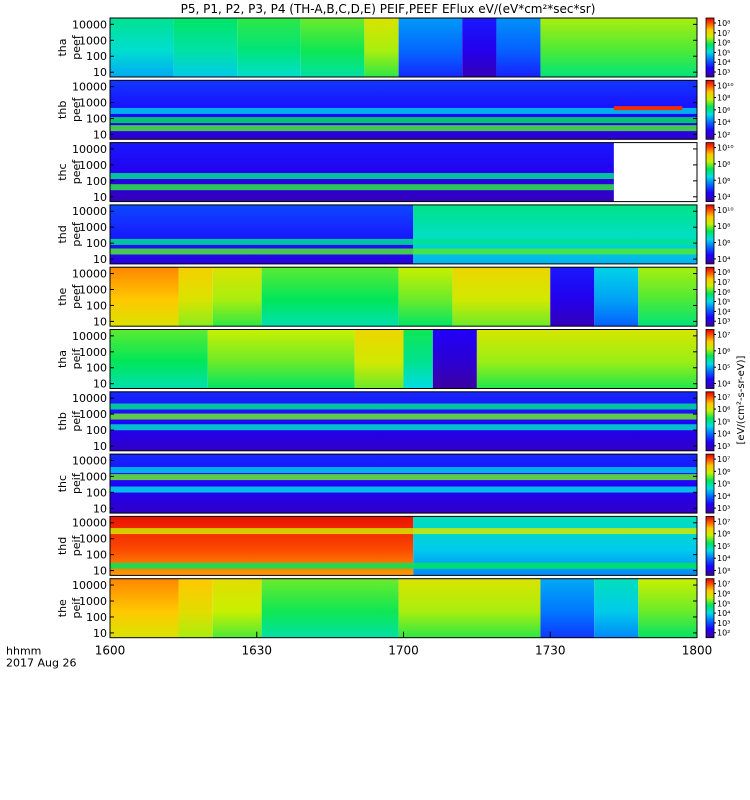 The image size is (750, 800). Describe the element at coordinates (23, 651) in the screenshot. I see `x-axis-label: hhmm` at that location.